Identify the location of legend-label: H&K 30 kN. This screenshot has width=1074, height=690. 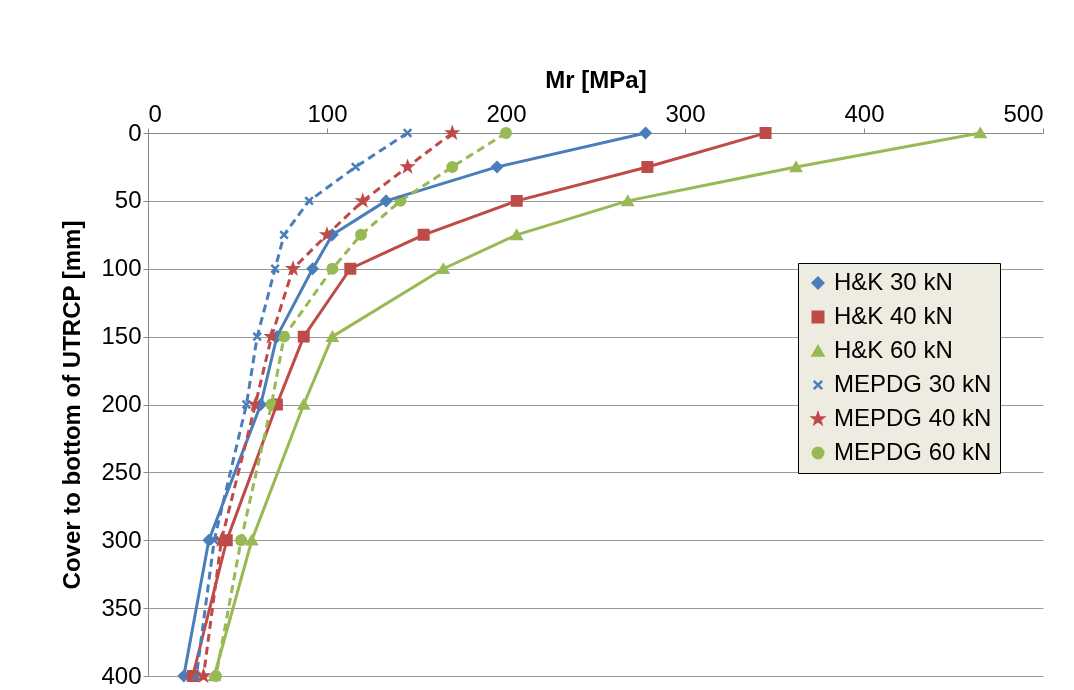
(893, 281).